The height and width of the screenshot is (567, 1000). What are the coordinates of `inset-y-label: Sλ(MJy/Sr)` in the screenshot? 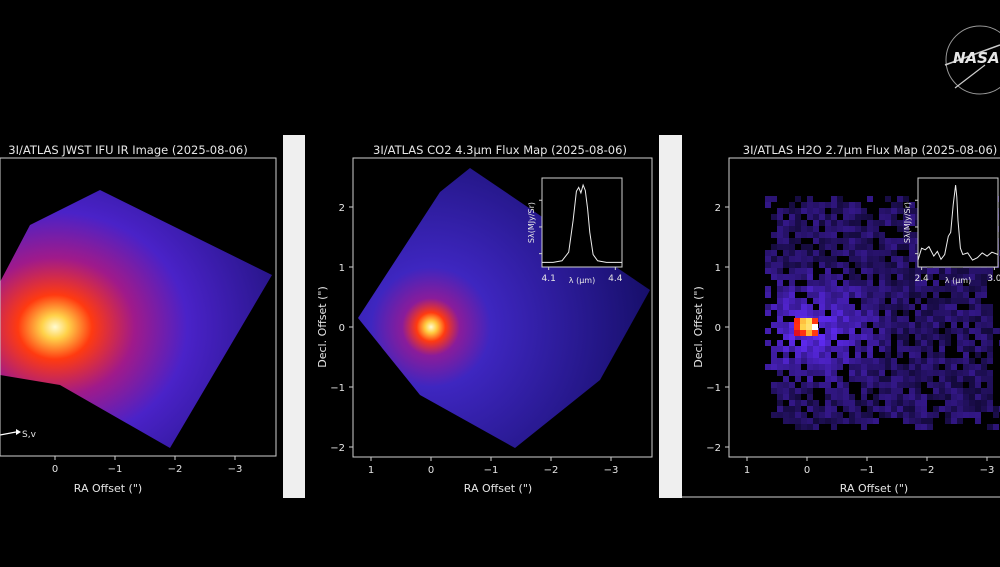 It's located at (531, 222).